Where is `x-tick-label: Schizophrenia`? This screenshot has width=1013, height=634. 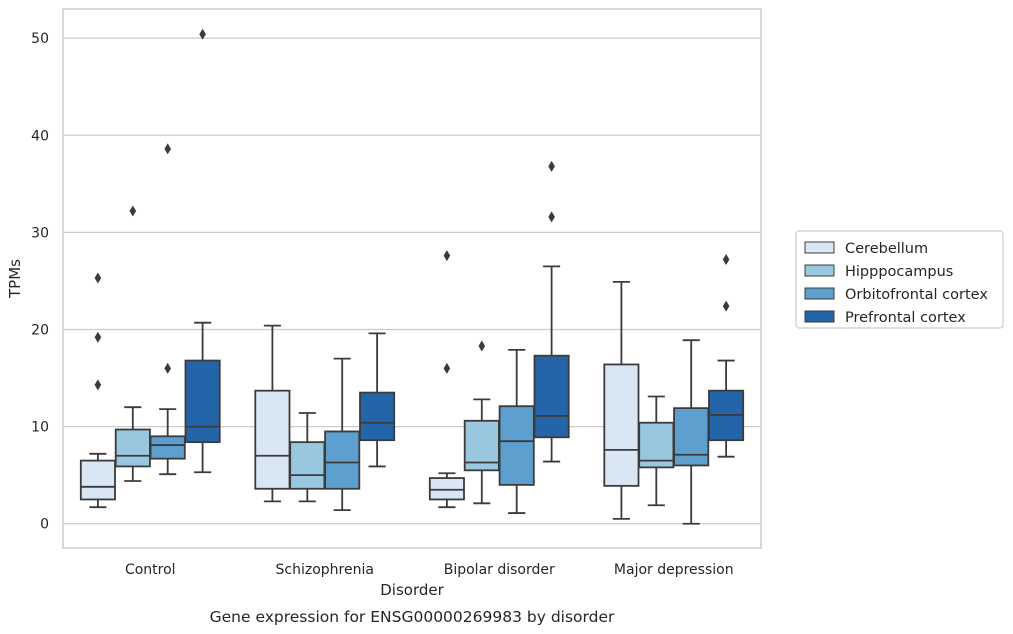 x-tick-label: Schizophrenia is located at coordinates (325, 570).